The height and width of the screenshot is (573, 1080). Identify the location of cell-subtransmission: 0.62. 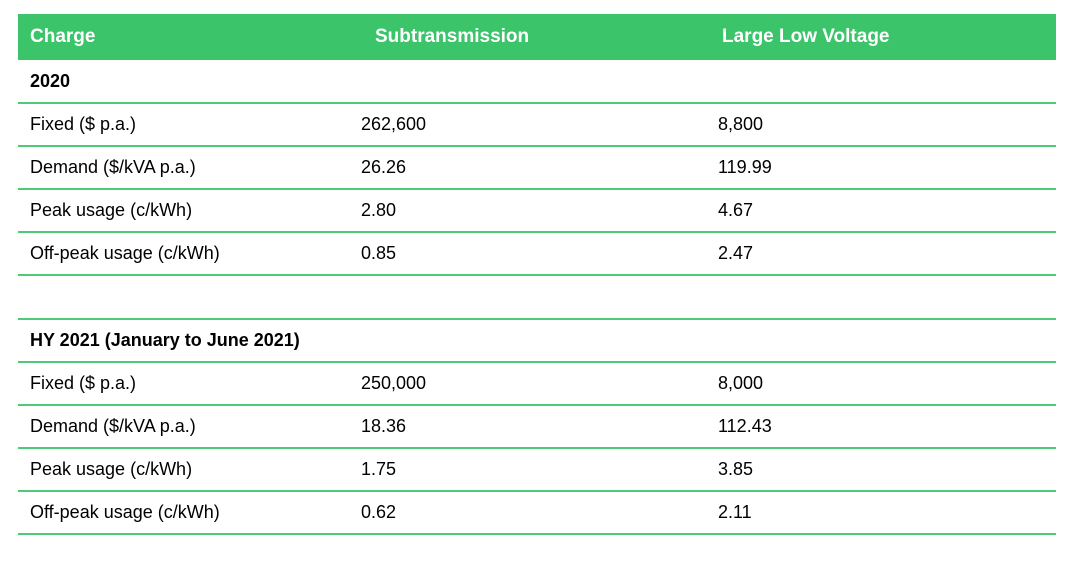
(527, 513).